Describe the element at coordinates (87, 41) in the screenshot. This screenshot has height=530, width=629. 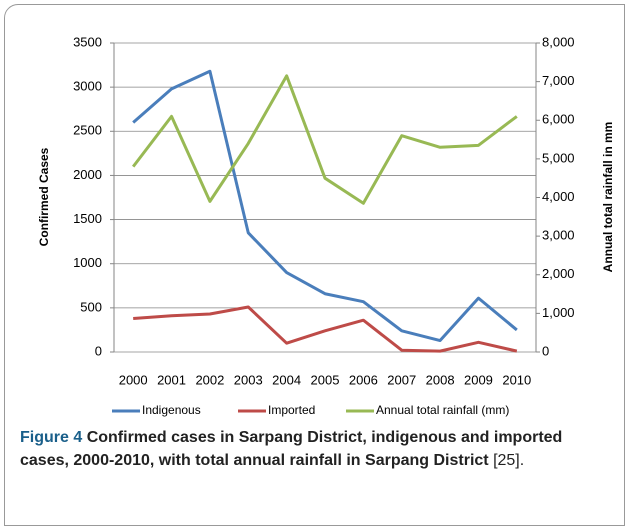
I see `y-tick-label: 3500` at that location.